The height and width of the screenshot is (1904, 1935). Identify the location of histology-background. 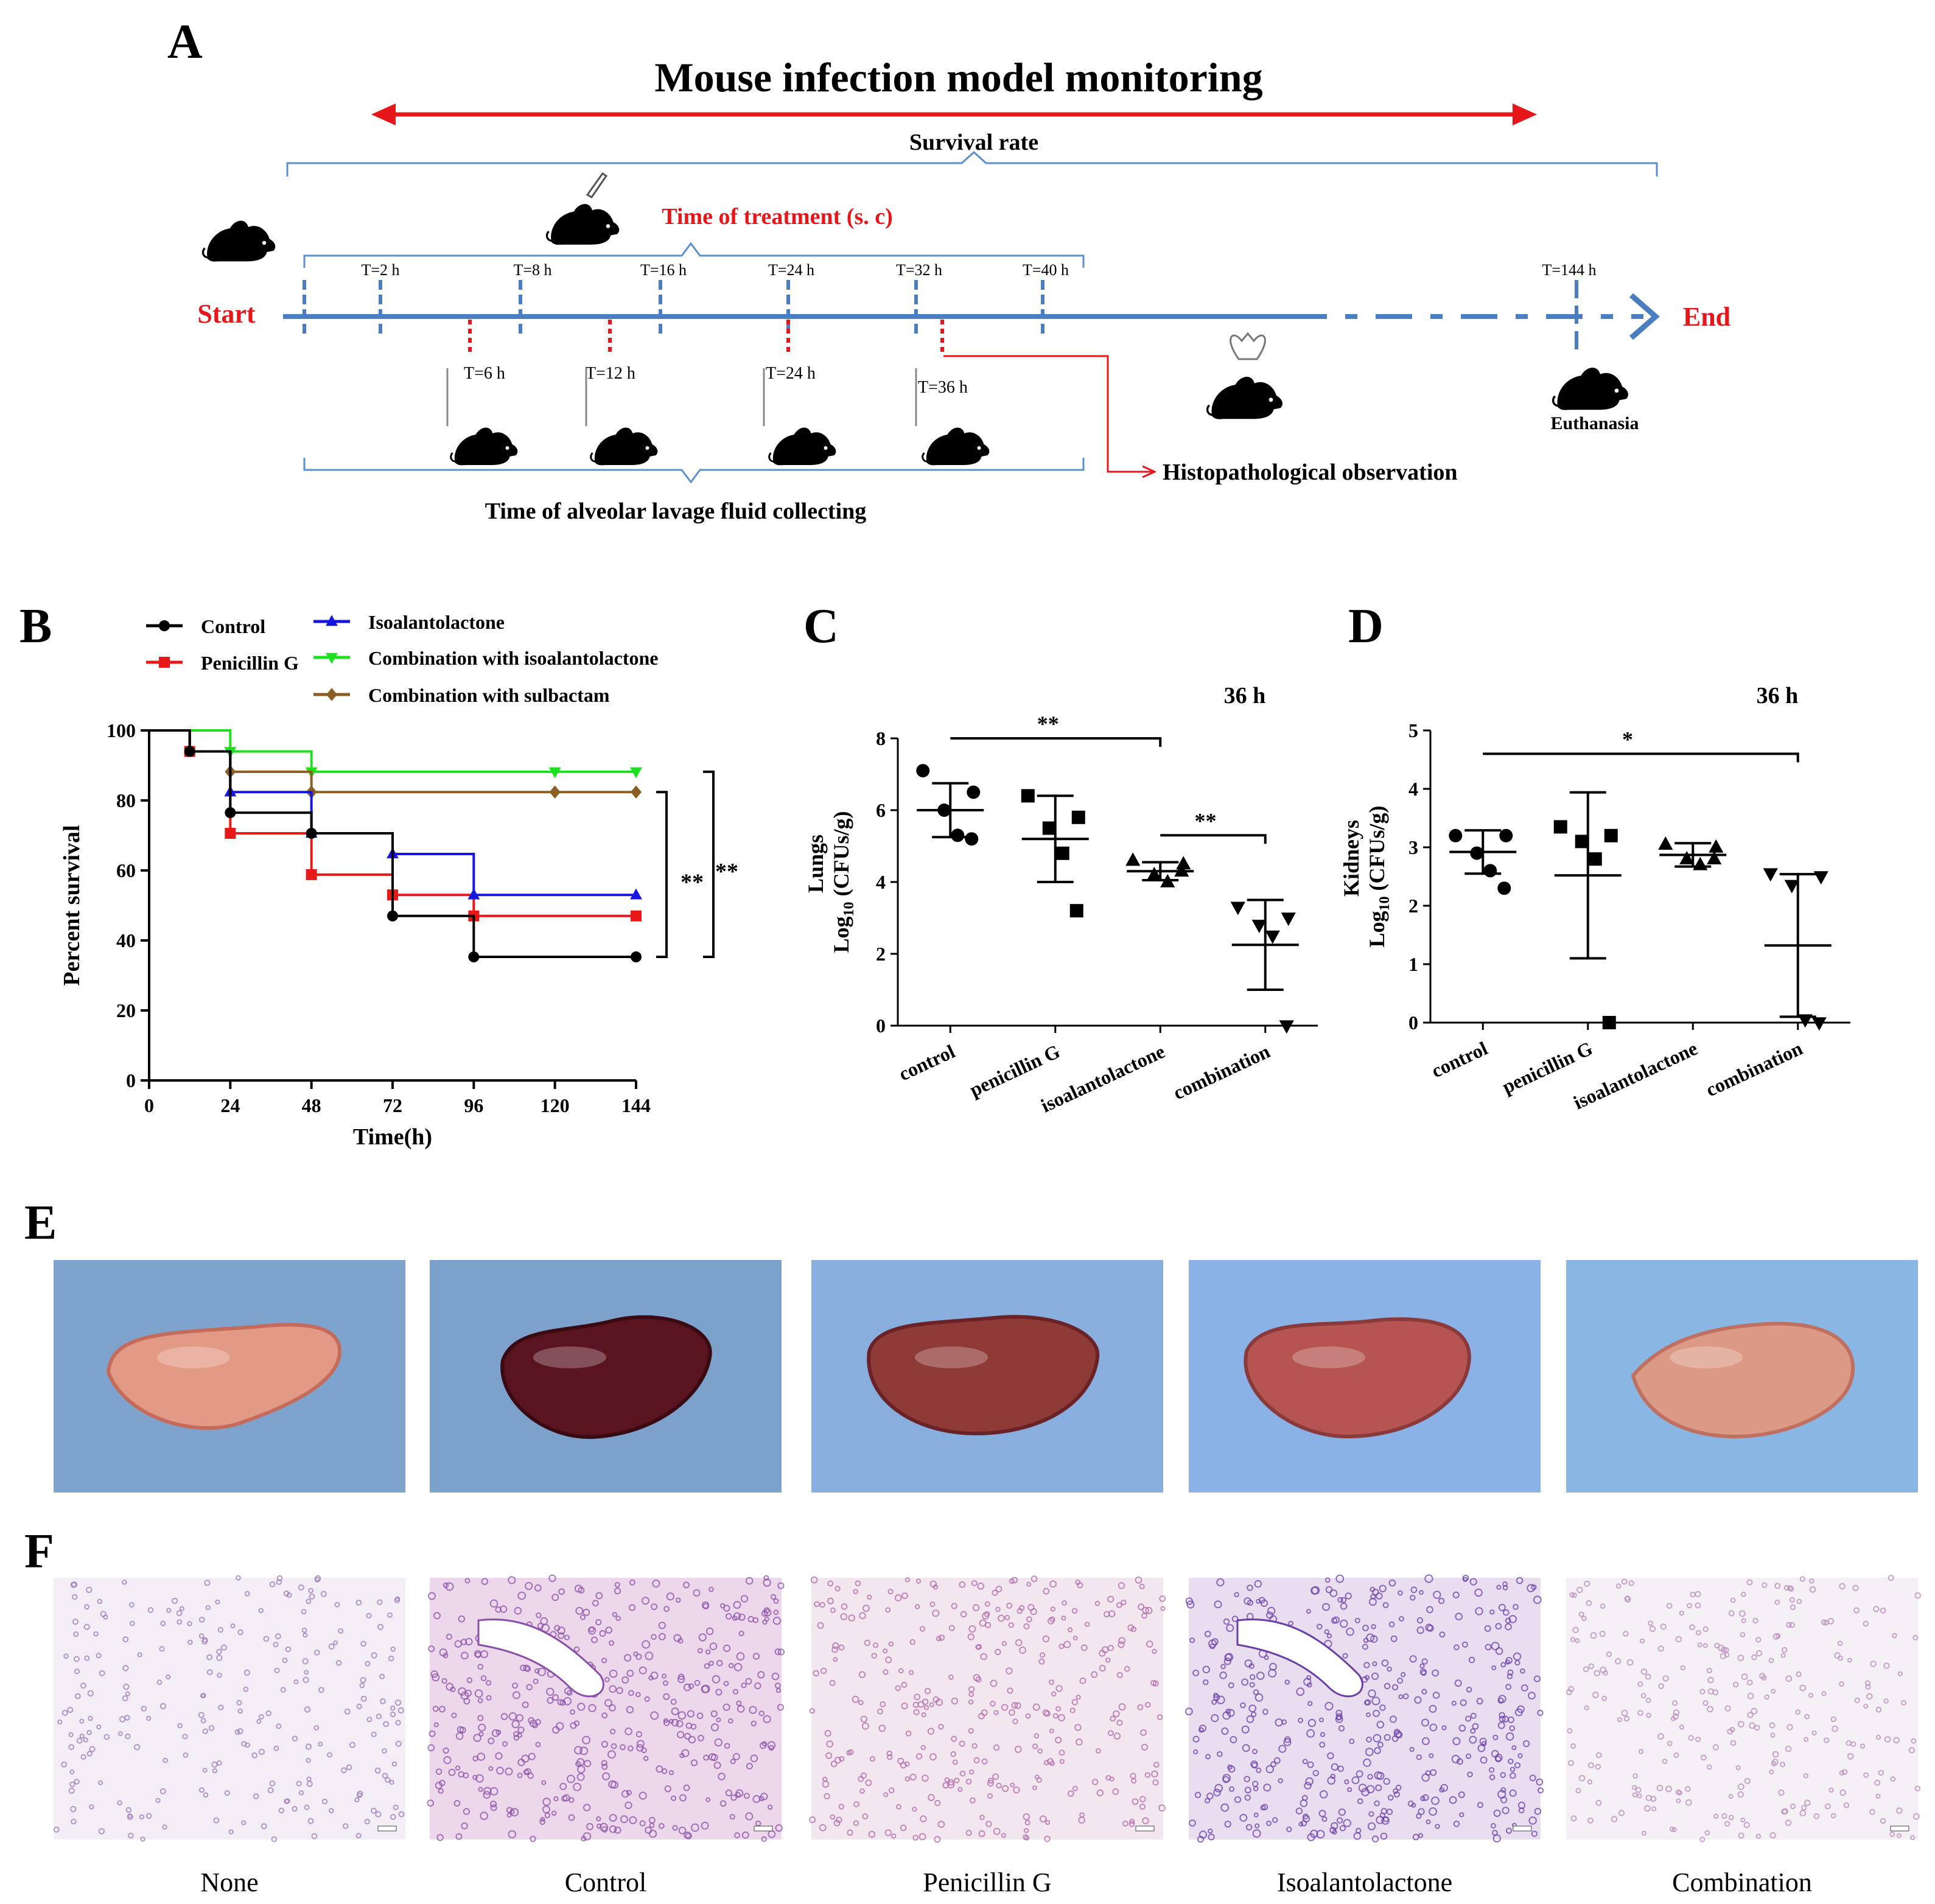
(229, 1708).